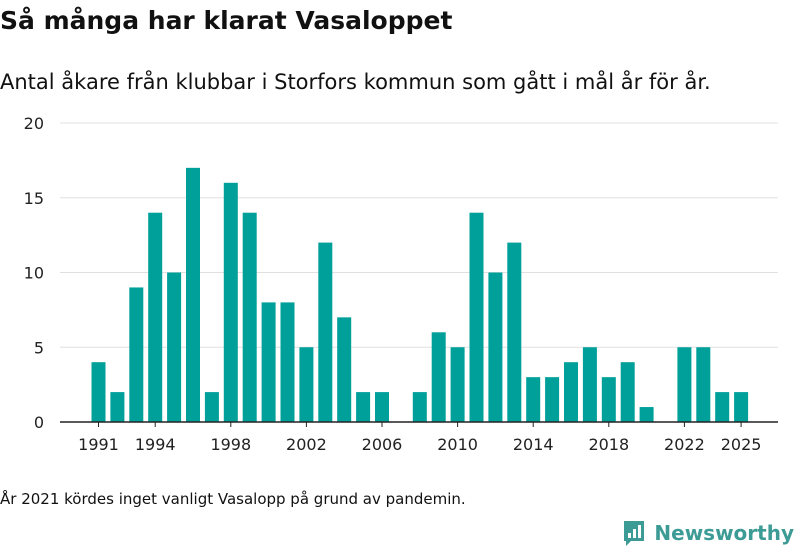  Describe the element at coordinates (226, 20) in the screenshot. I see `chart-title: Så många har klarat Vasaloppet` at that location.